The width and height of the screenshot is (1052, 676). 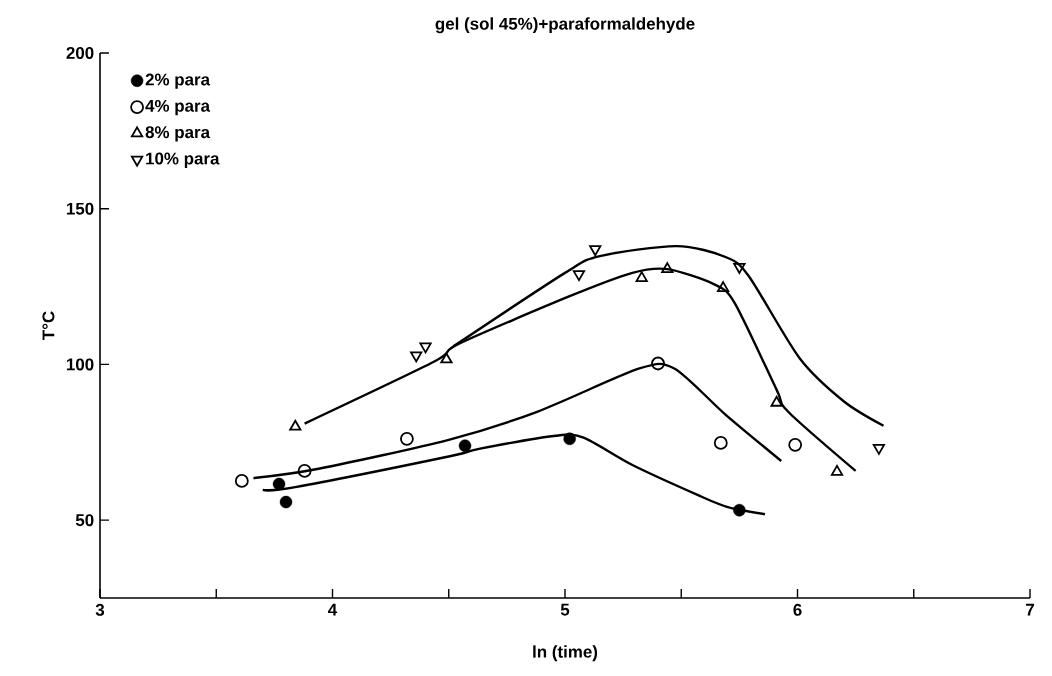 I want to click on y-tick-label: 150, so click(x=80, y=208).